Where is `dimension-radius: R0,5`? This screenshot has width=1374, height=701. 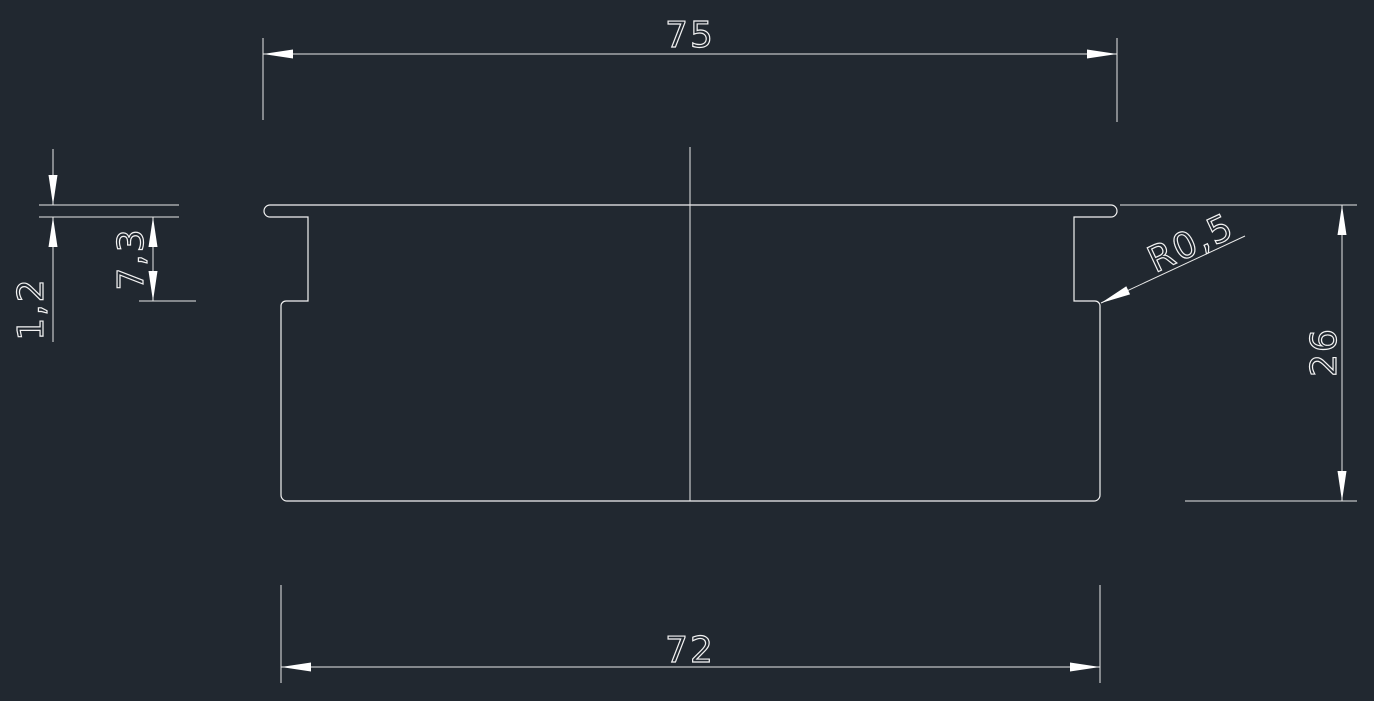 dimension-radius: R0,5 is located at coordinates (1173, 254).